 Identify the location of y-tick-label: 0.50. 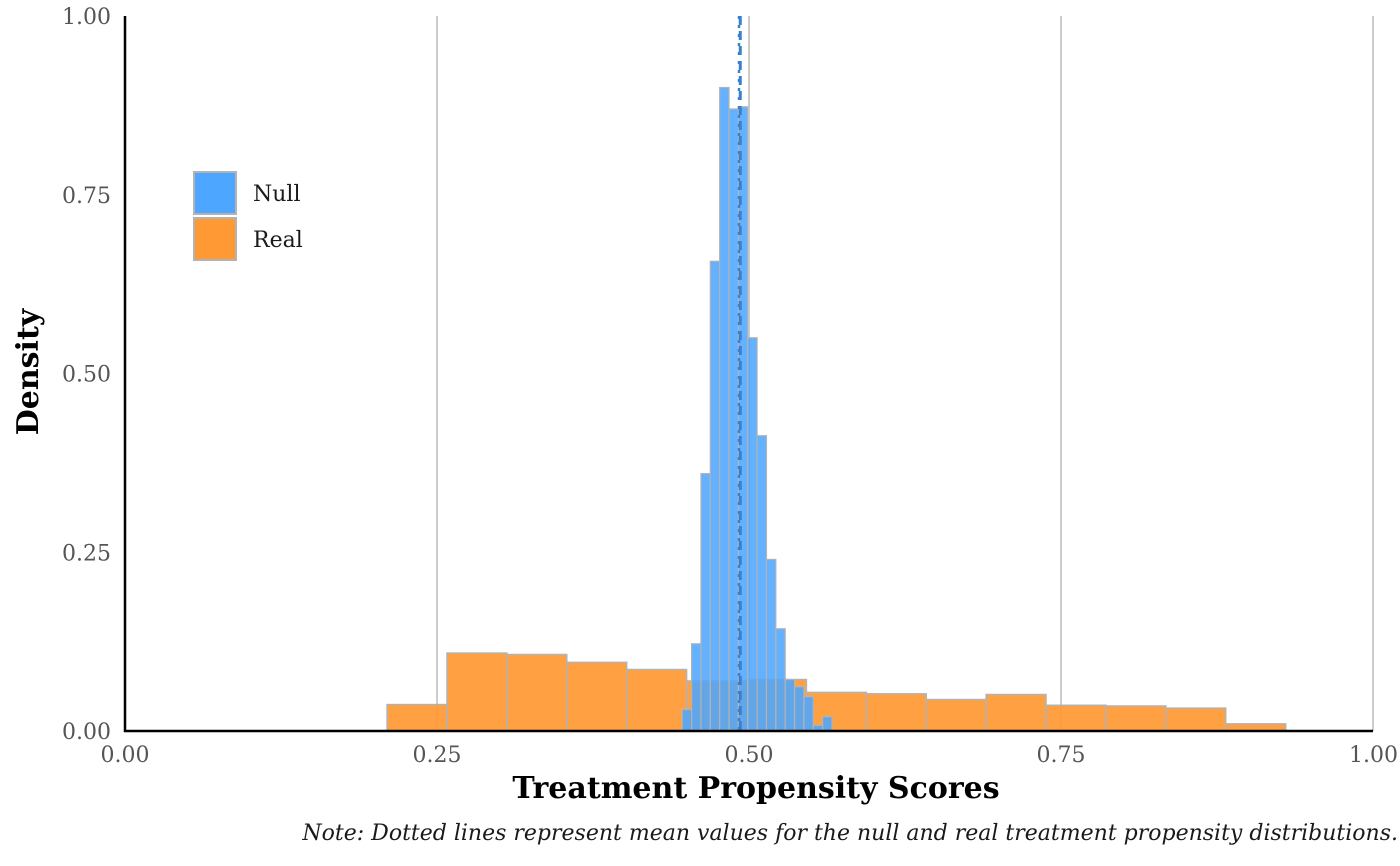
(86, 375).